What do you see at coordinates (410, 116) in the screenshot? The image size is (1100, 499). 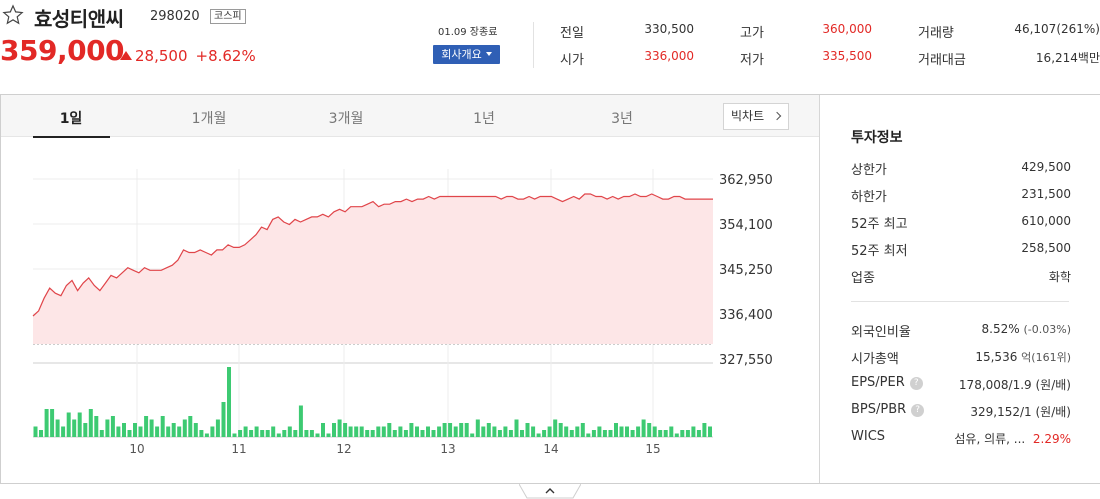 I see `period-tabs: 1일 1개월 3개월 1년 3년 빅차트` at bounding box center [410, 116].